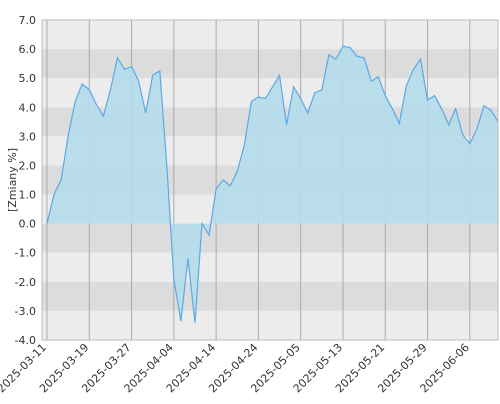 The height and width of the screenshot is (404, 500). What do you see at coordinates (28, 49) in the screenshot?
I see `y-tick-label: 6.0` at bounding box center [28, 49].